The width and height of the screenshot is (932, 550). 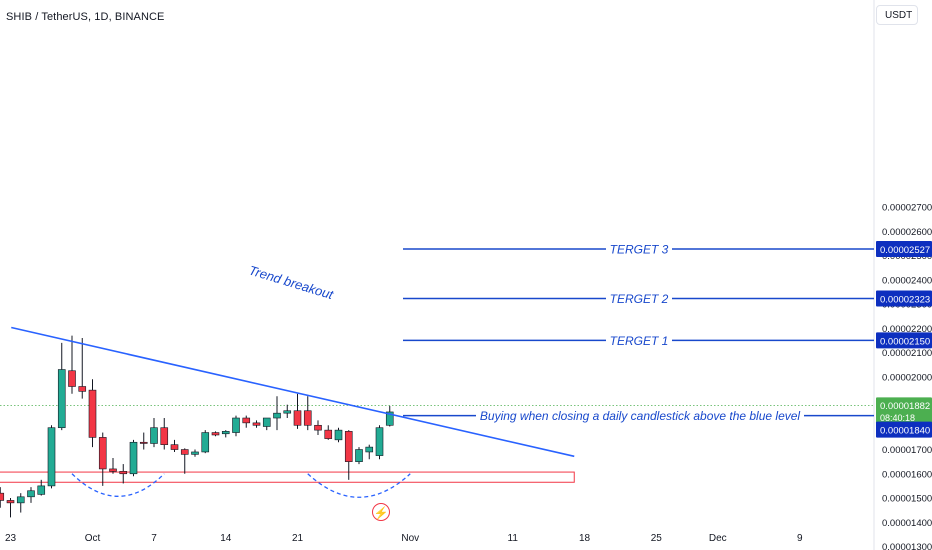 I want to click on lightning-bolt-icon: ⚡, so click(x=381, y=512).